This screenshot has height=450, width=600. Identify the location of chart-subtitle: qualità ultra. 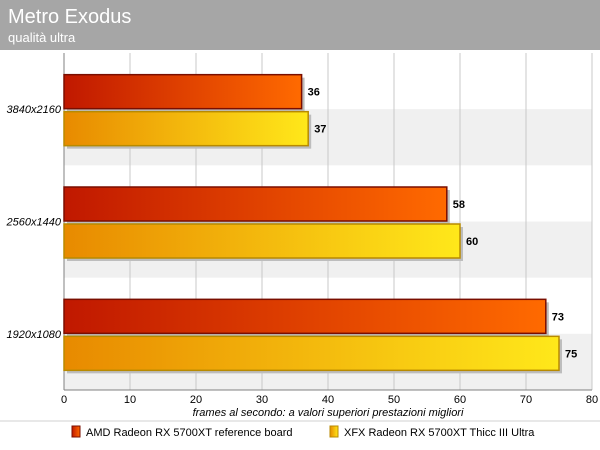
(42, 37).